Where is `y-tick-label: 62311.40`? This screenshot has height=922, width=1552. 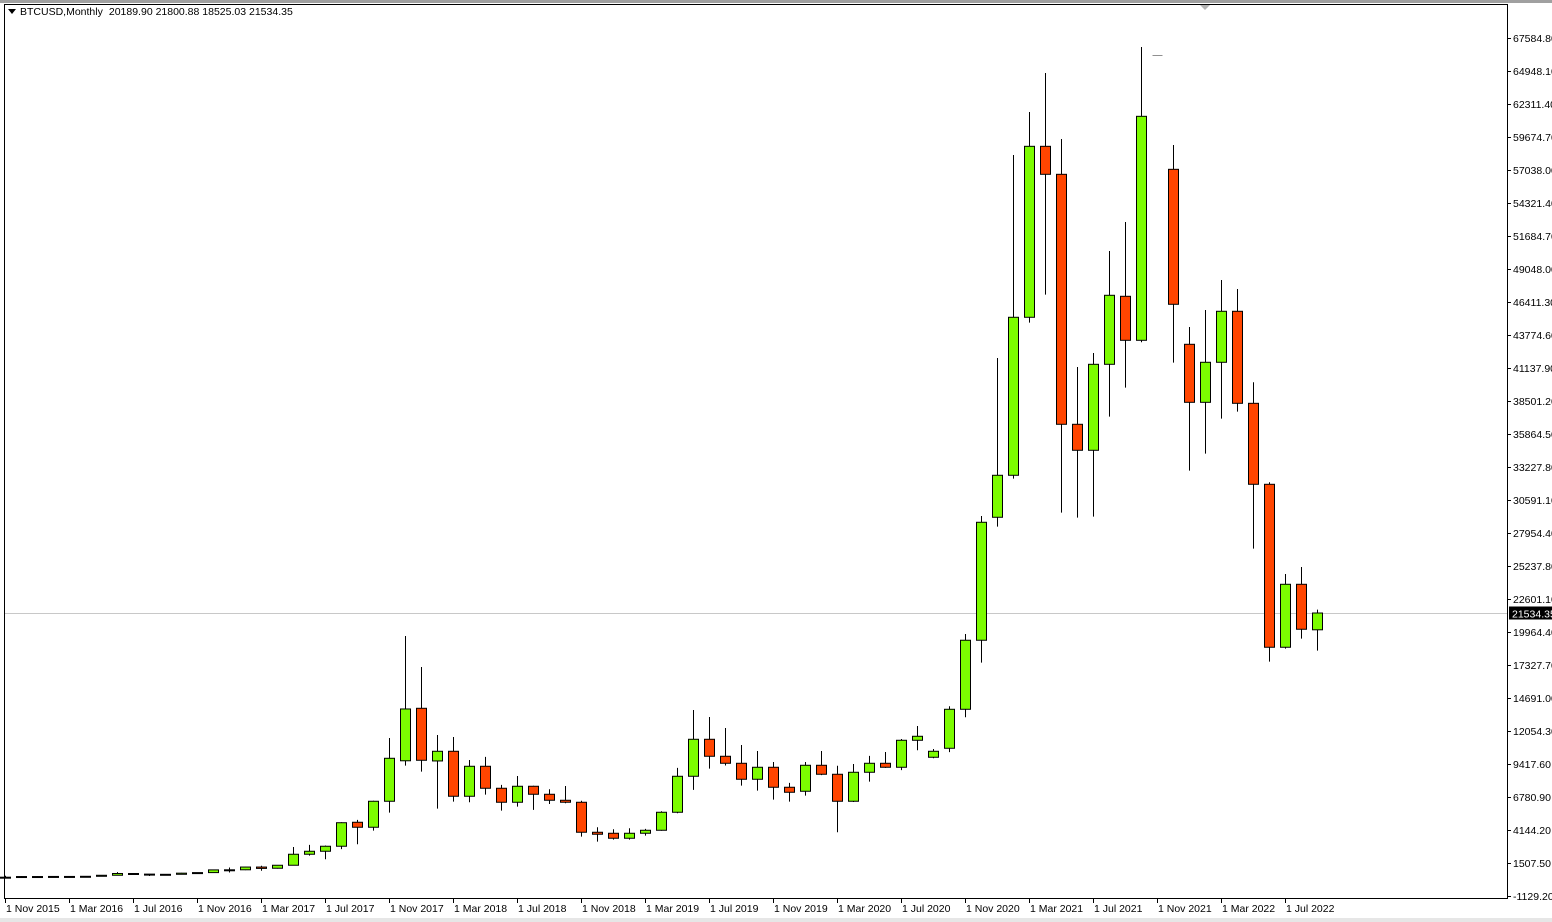 y-tick-label: 62311.40 is located at coordinates (1532, 105).